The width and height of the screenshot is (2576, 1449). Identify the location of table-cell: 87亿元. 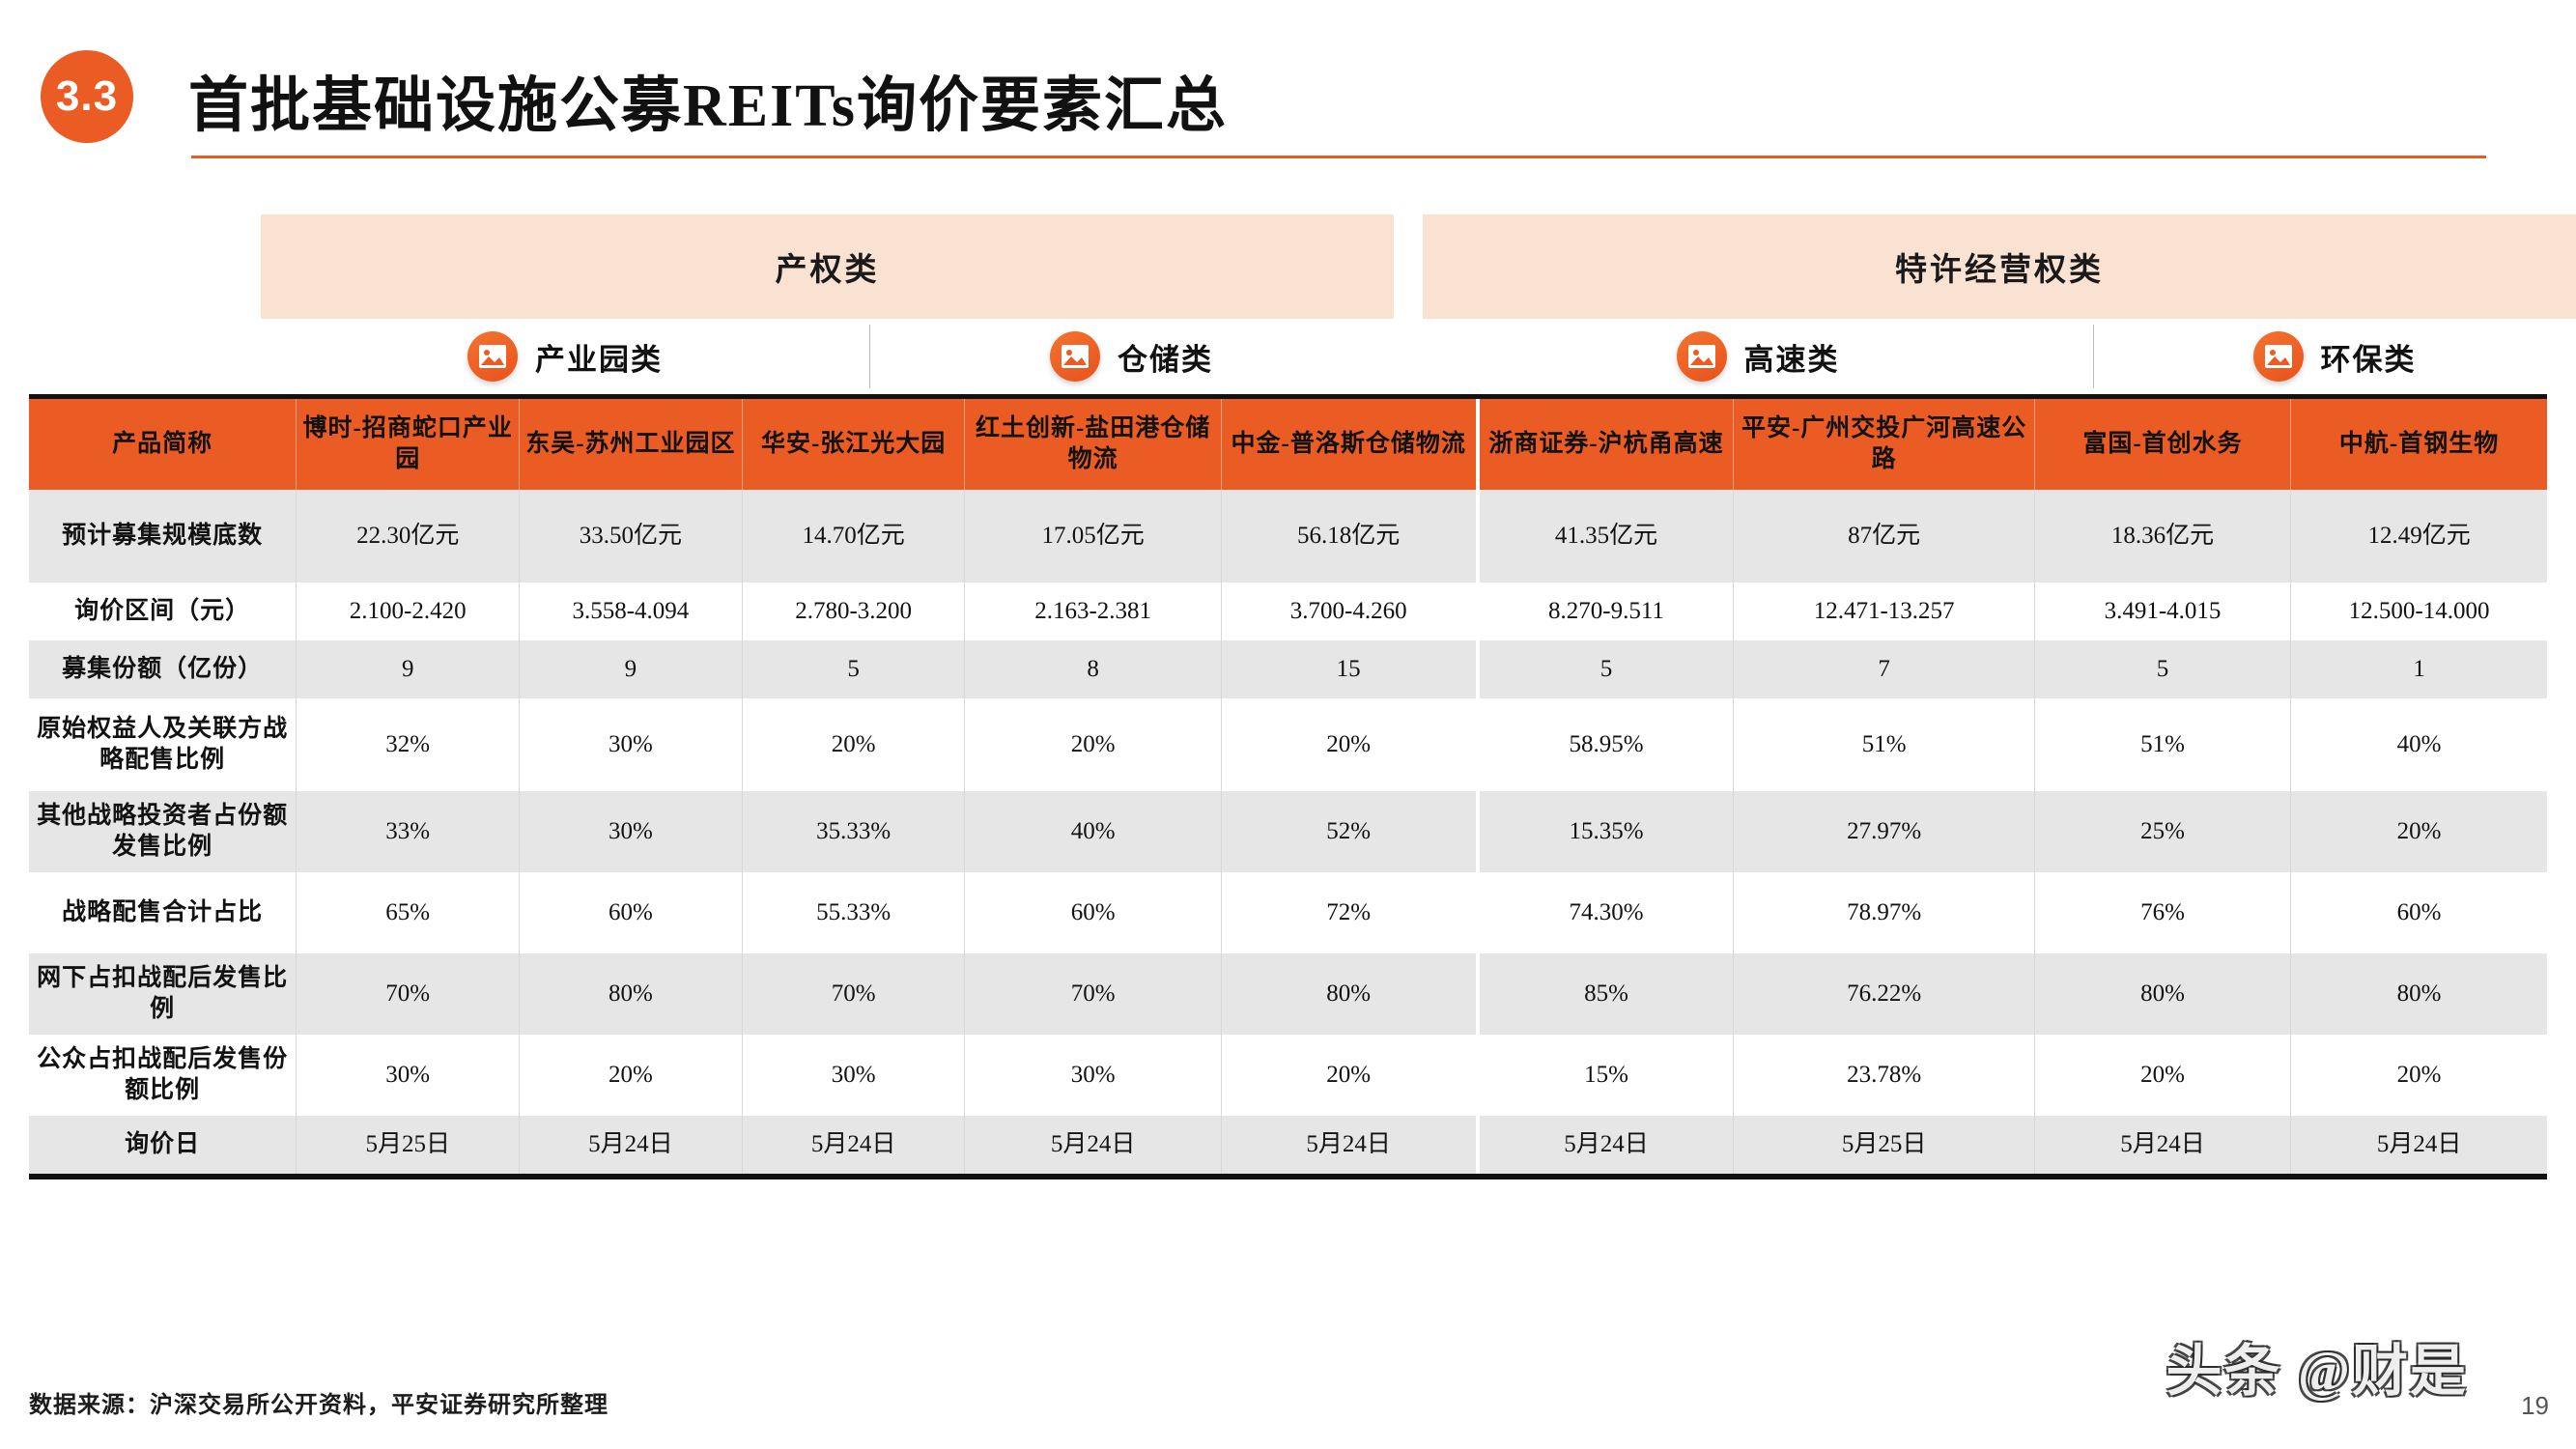
(1884, 536).